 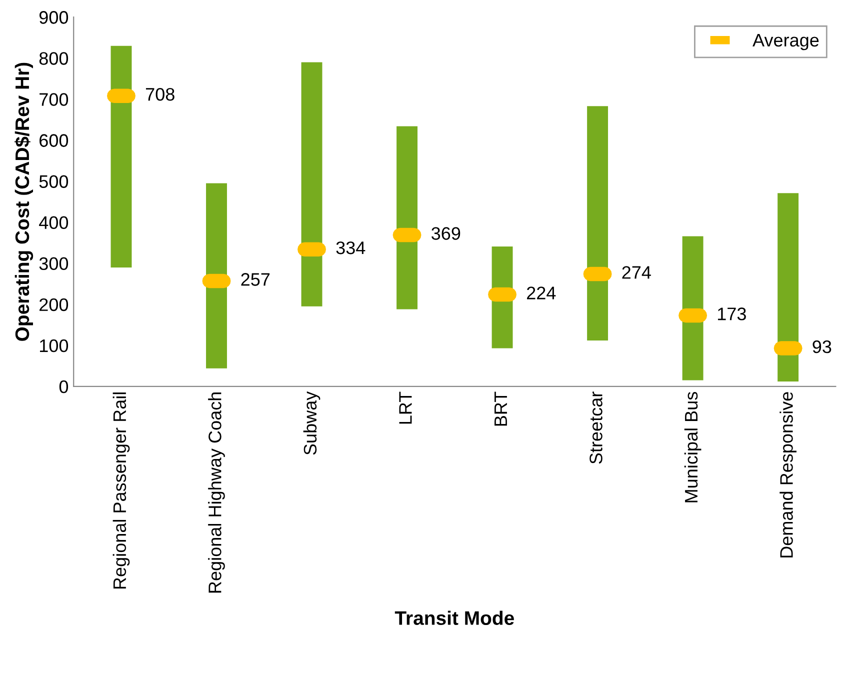 I want to click on x-tick-label: LRT, so click(x=405, y=408).